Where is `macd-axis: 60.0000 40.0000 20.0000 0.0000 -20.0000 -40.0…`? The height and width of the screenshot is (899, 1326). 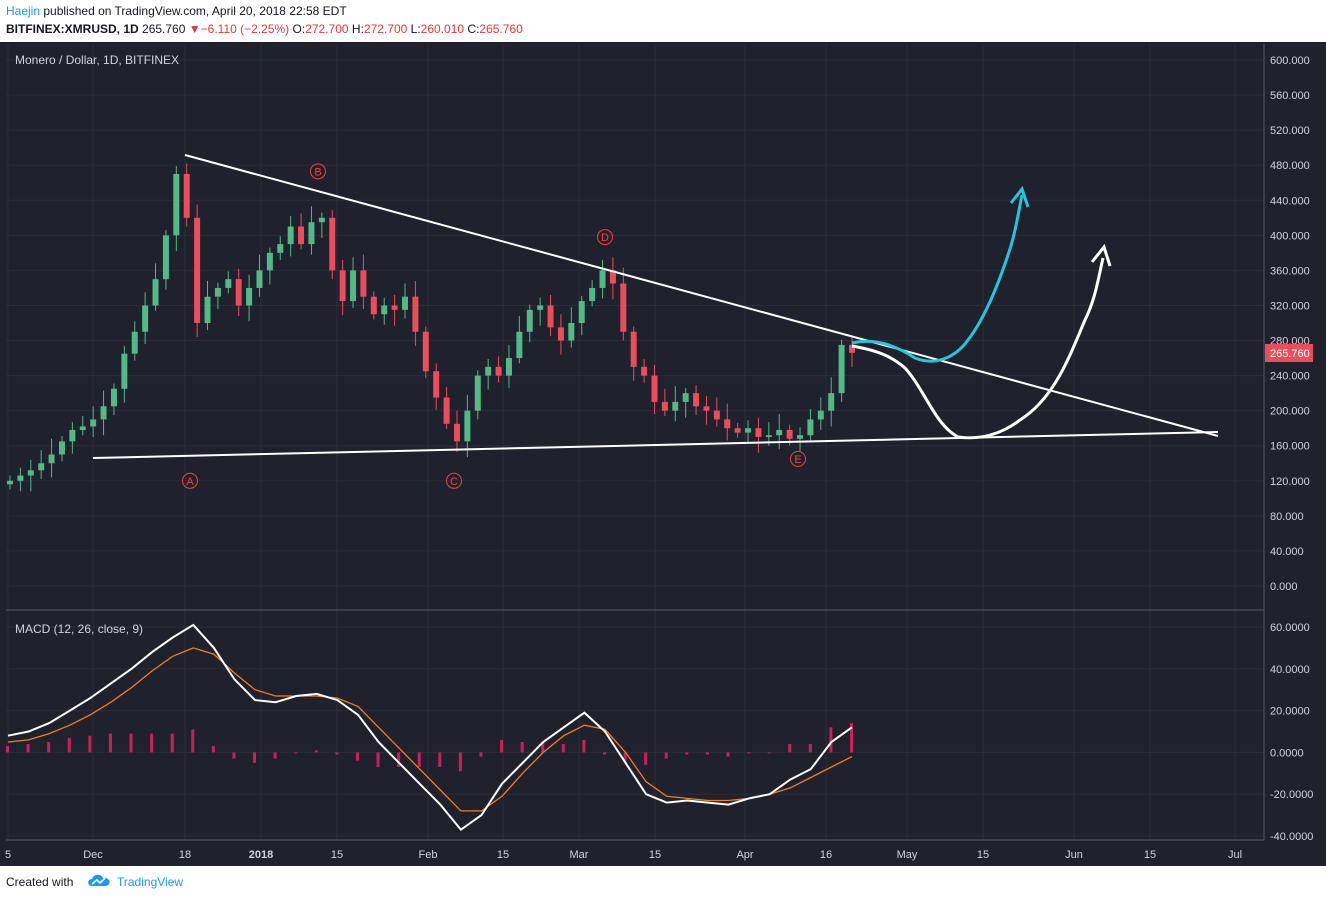 macd-axis: 60.0000 40.0000 20.0000 0.0000 -20.0000 -40.0… is located at coordinates (1291, 732).